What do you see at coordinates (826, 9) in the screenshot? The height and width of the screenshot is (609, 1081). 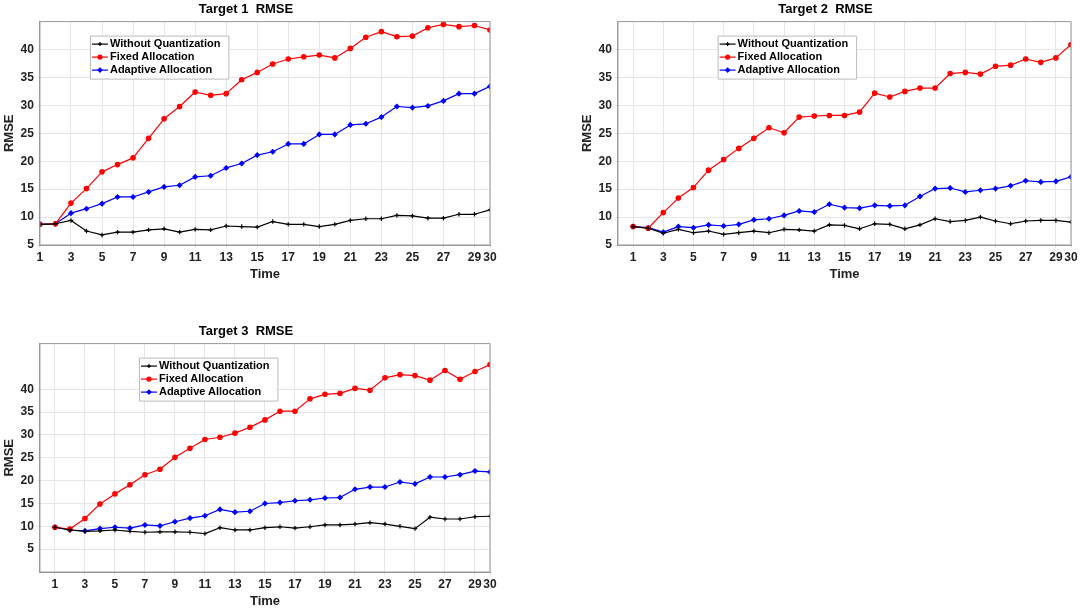 I see `chart-title: Target 2 RMSE` at bounding box center [826, 9].